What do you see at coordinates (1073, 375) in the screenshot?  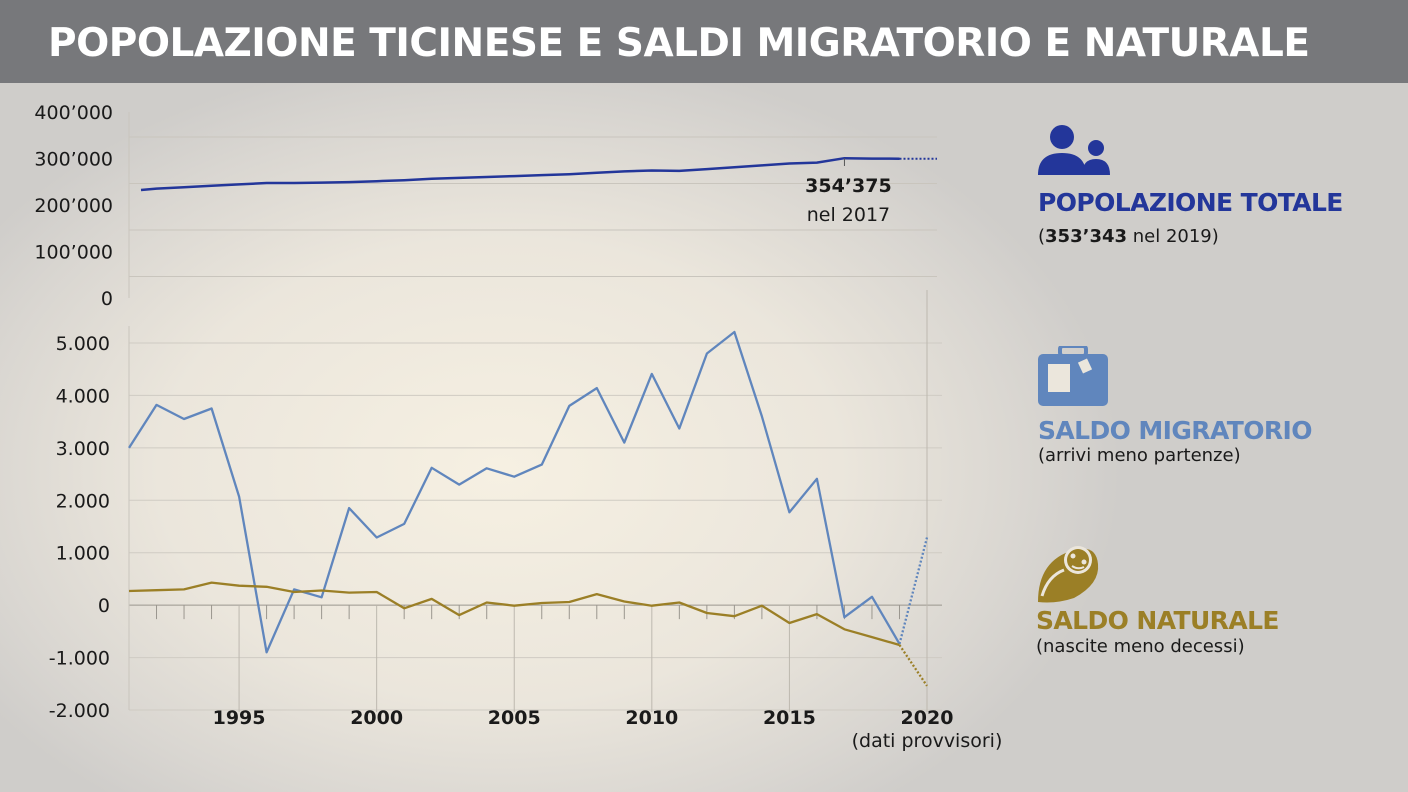 I see `suitcase-icon` at bounding box center [1073, 375].